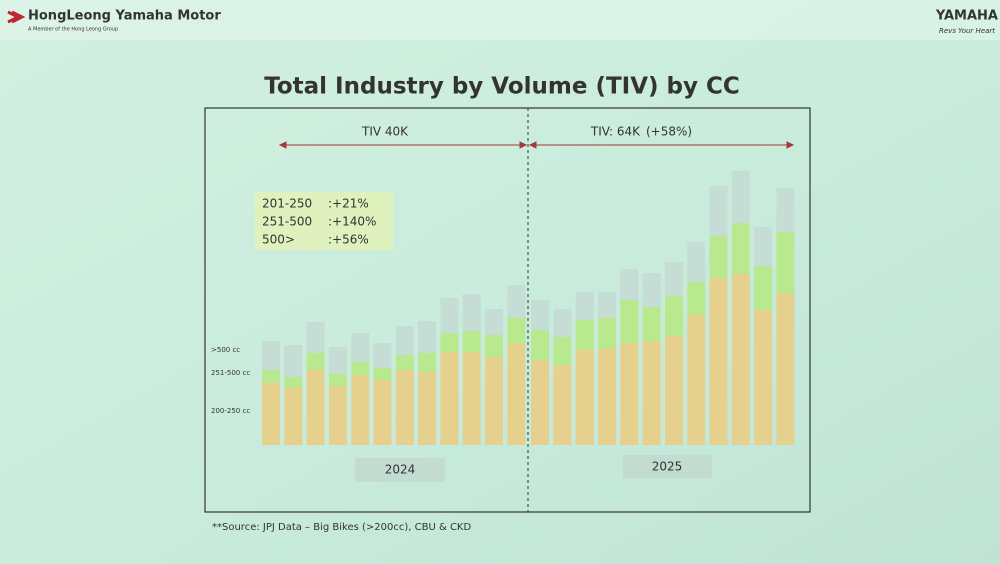 This screenshot has height=564, width=1000. I want to click on growth-cell: 500>, so click(278, 240).